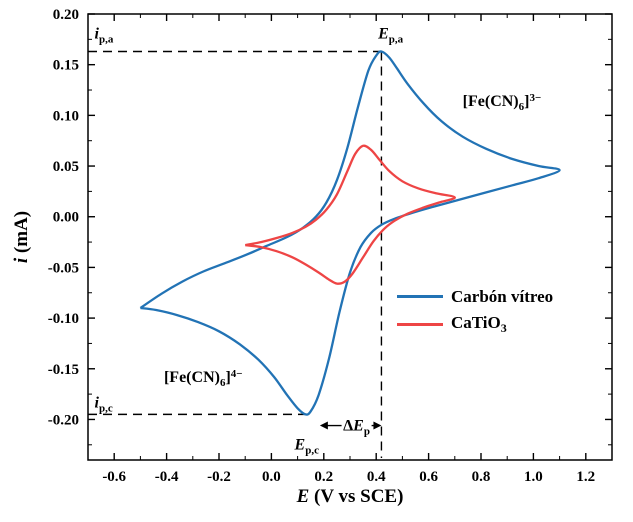 The height and width of the screenshot is (522, 633). Describe the element at coordinates (66, 218) in the screenshot. I see `y-tick-label: 0.00` at that location.